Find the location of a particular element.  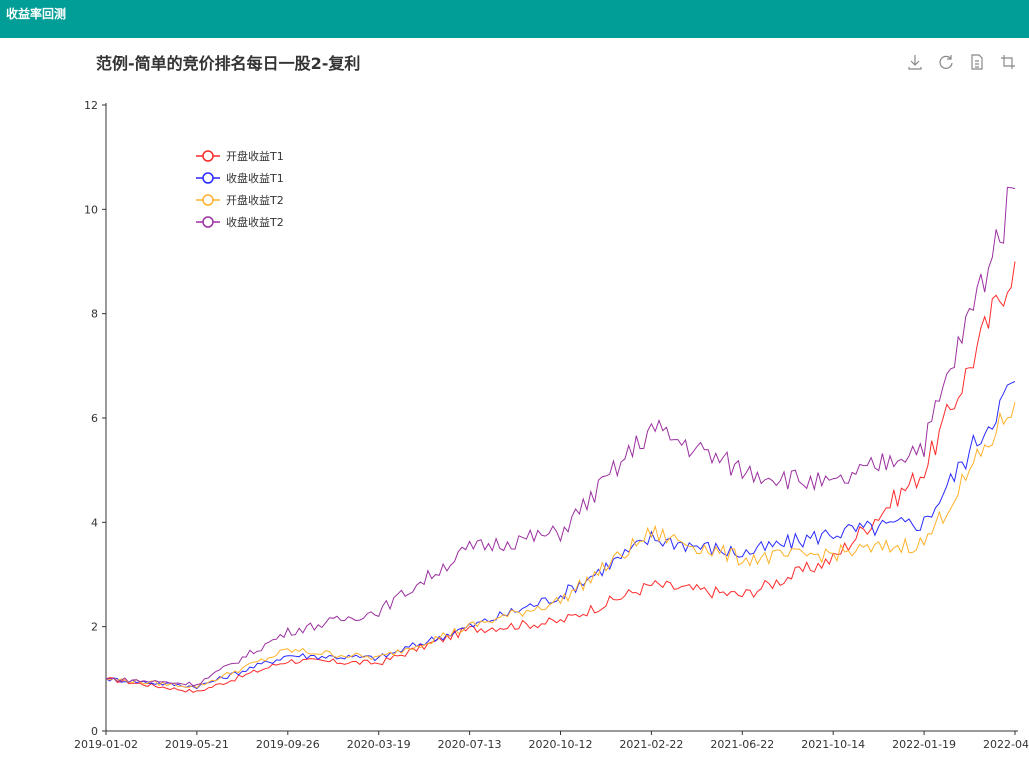

x-tick-label: 2021-10-14 is located at coordinates (833, 744).